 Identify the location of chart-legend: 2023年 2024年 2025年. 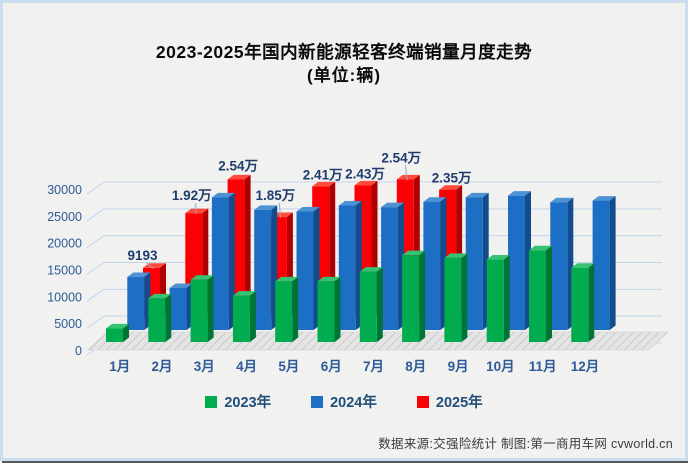
(344, 401).